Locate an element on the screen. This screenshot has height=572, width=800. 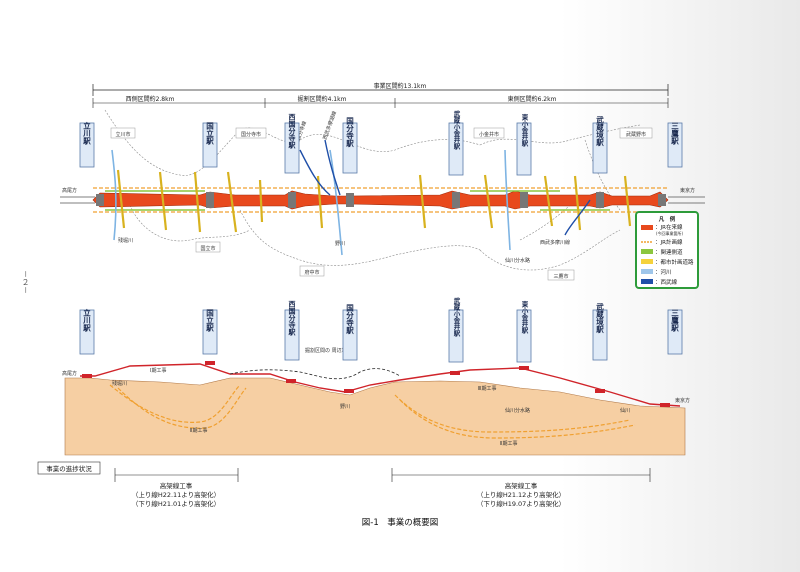
profile-section is located at coordinates (375, 408).